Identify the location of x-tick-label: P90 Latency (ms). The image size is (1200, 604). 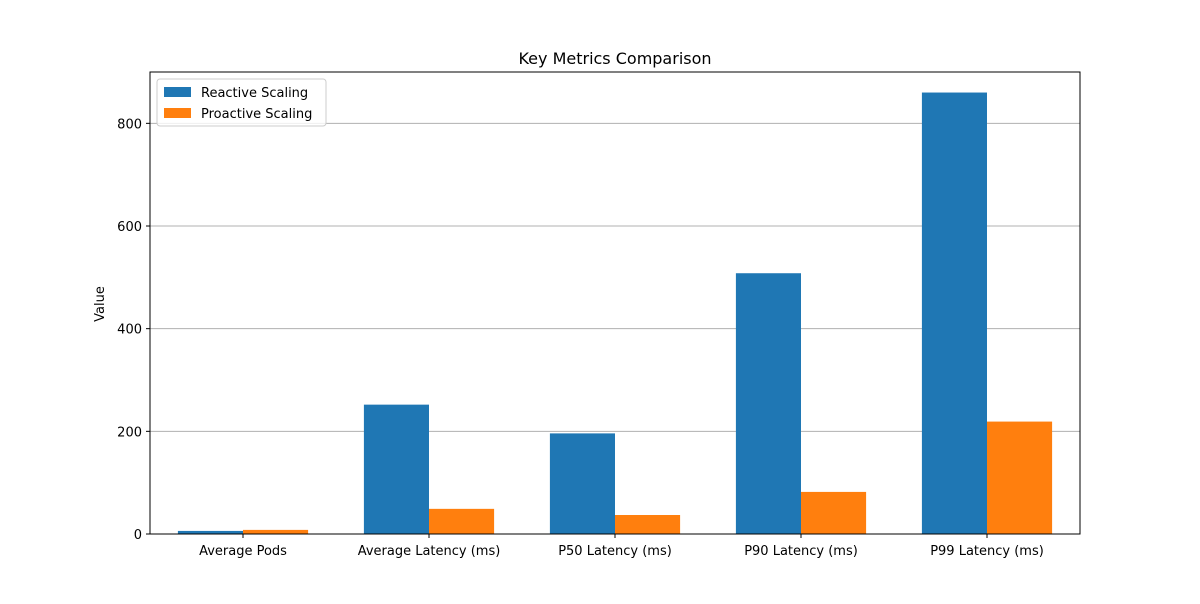
(801, 551).